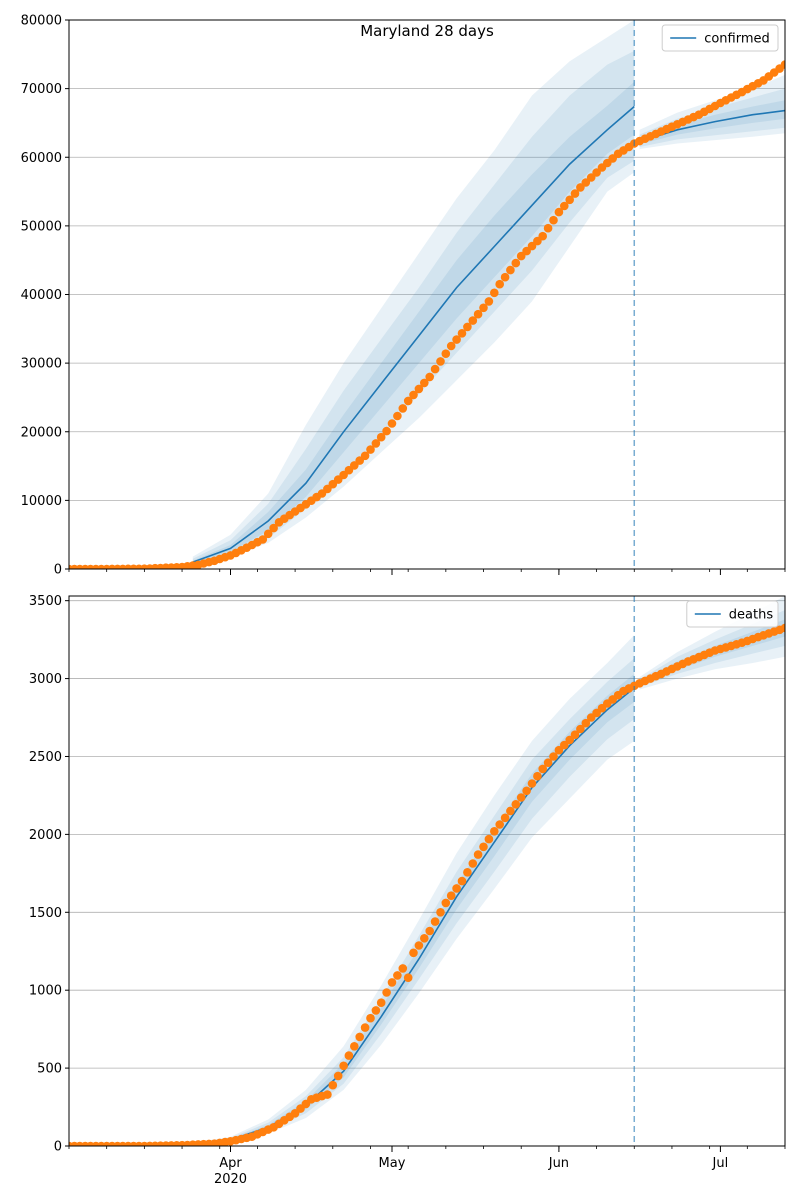 The width and height of the screenshot is (800, 1204). I want to click on y-tick-label: 70000, so click(41, 89).